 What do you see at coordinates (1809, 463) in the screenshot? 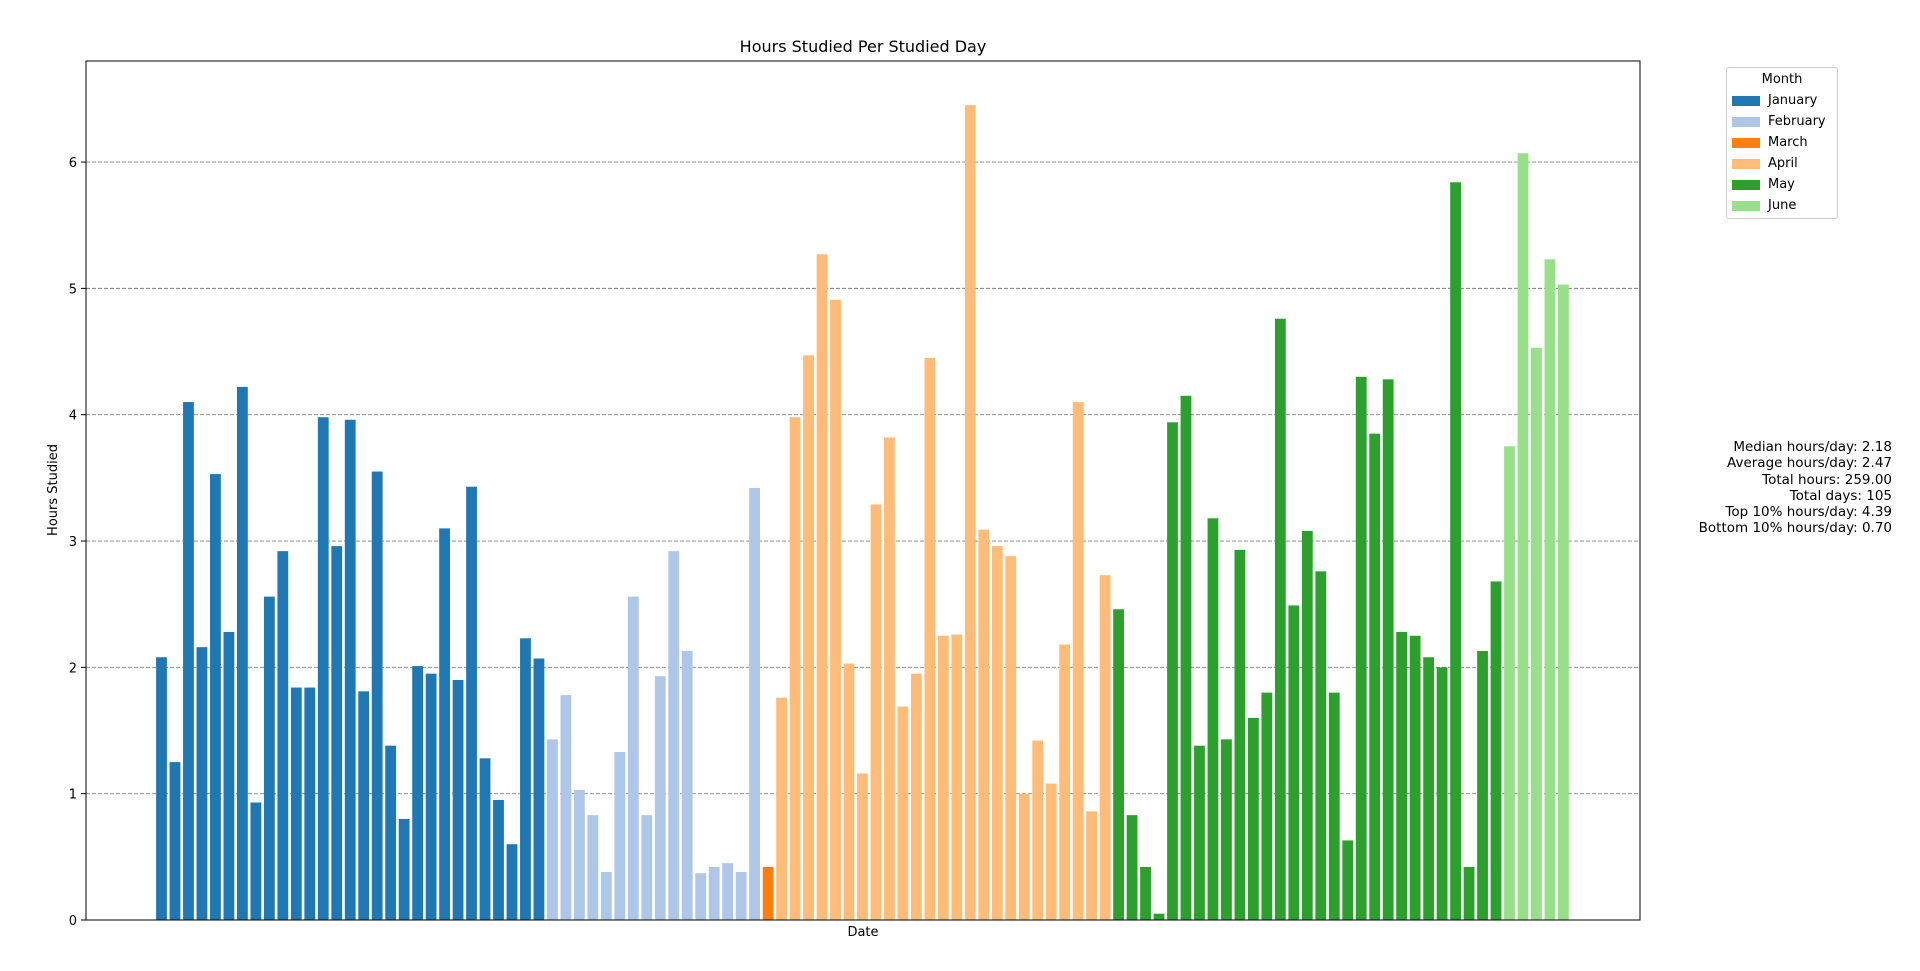
I see `stat-average: Average hours/day: 2.47` at bounding box center [1809, 463].